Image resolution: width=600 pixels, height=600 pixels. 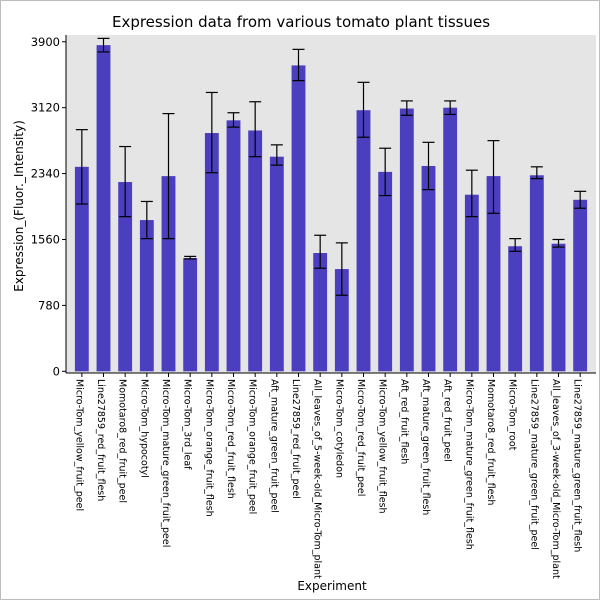 What do you see at coordinates (45, 239) in the screenshot?
I see `y-tick-label-3: 1560` at bounding box center [45, 239].